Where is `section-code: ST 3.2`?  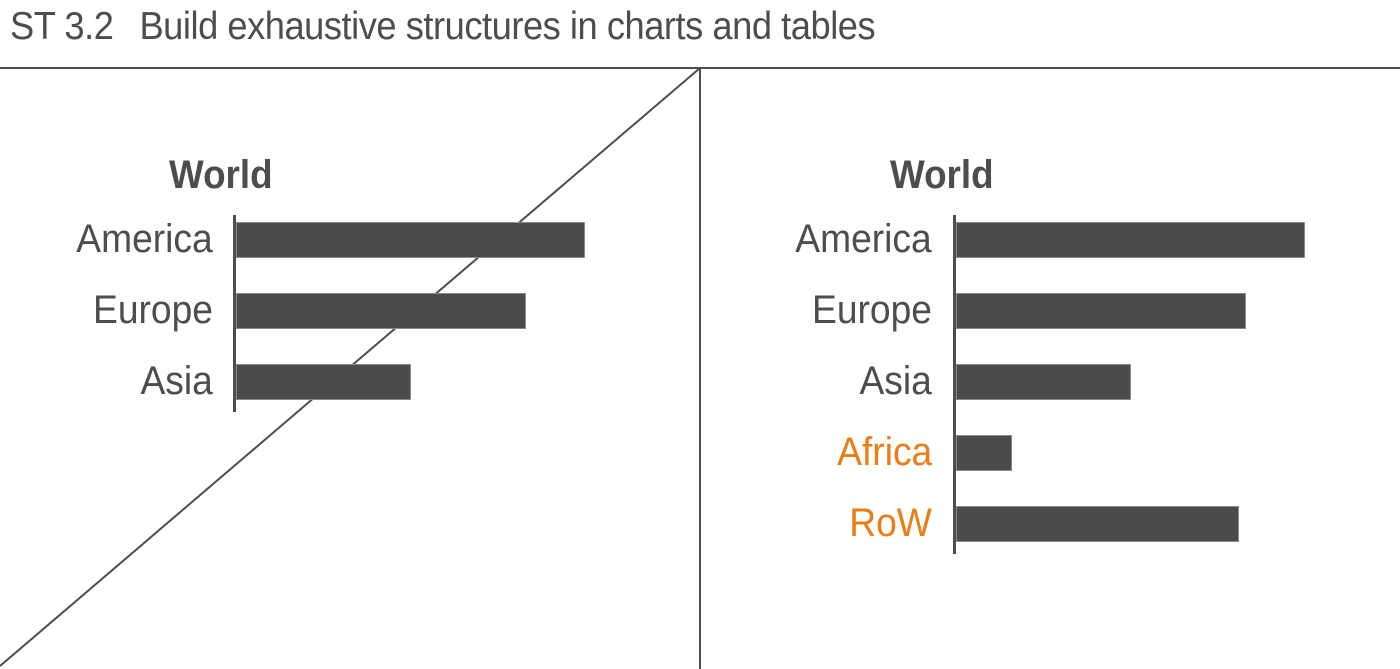
section-code: ST 3.2 is located at coordinates (62, 26).